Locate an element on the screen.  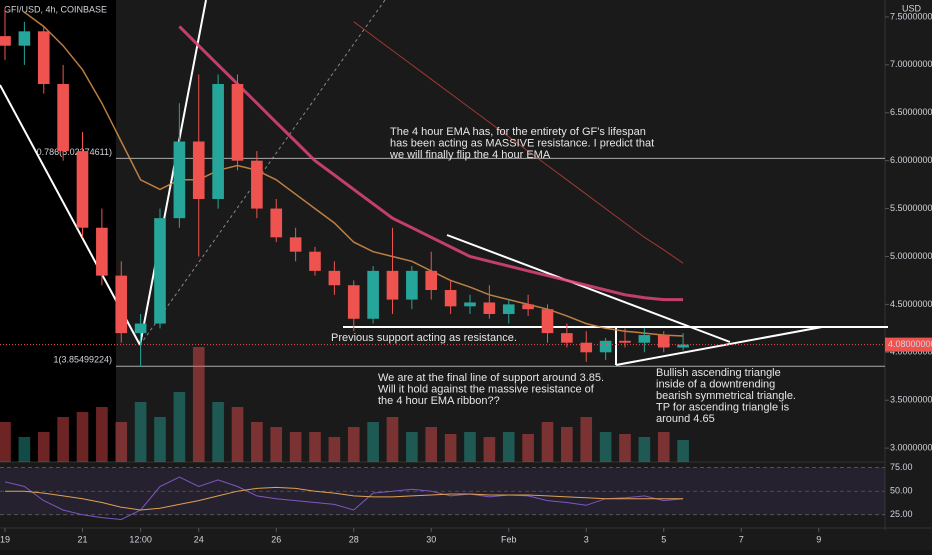
annotation: Previous support acting as resistance. is located at coordinates (424, 338).